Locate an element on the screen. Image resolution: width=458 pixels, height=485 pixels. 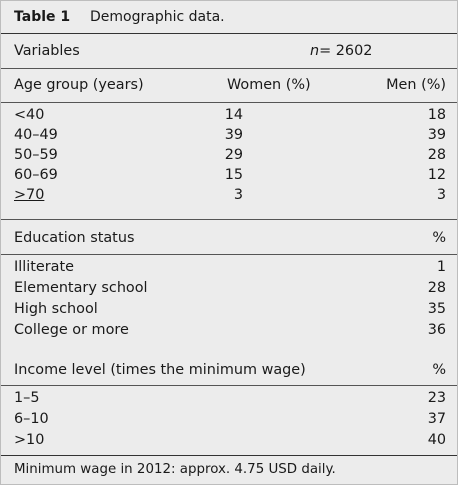
age-group-cell: 40–49 is located at coordinates (36, 135).